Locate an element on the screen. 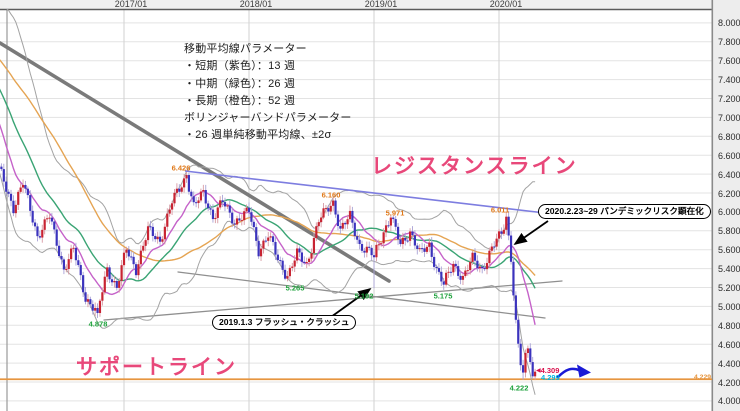 Image resolution: width=740 pixels, height=411 pixels. resistance-line is located at coordinates (365, 192).